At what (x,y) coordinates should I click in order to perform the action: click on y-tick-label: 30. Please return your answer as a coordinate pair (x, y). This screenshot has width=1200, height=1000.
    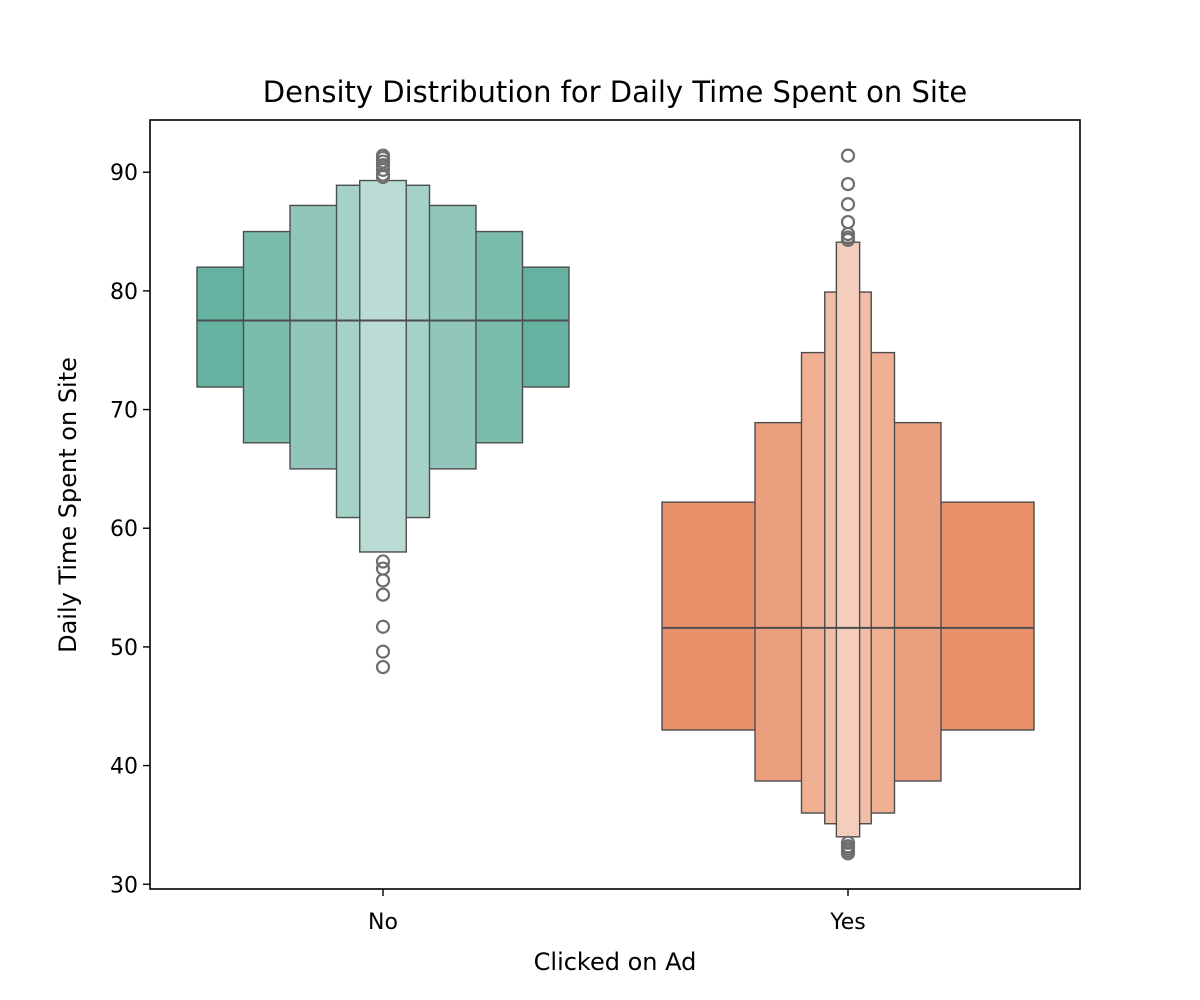
    Looking at the image, I should click on (124, 885).